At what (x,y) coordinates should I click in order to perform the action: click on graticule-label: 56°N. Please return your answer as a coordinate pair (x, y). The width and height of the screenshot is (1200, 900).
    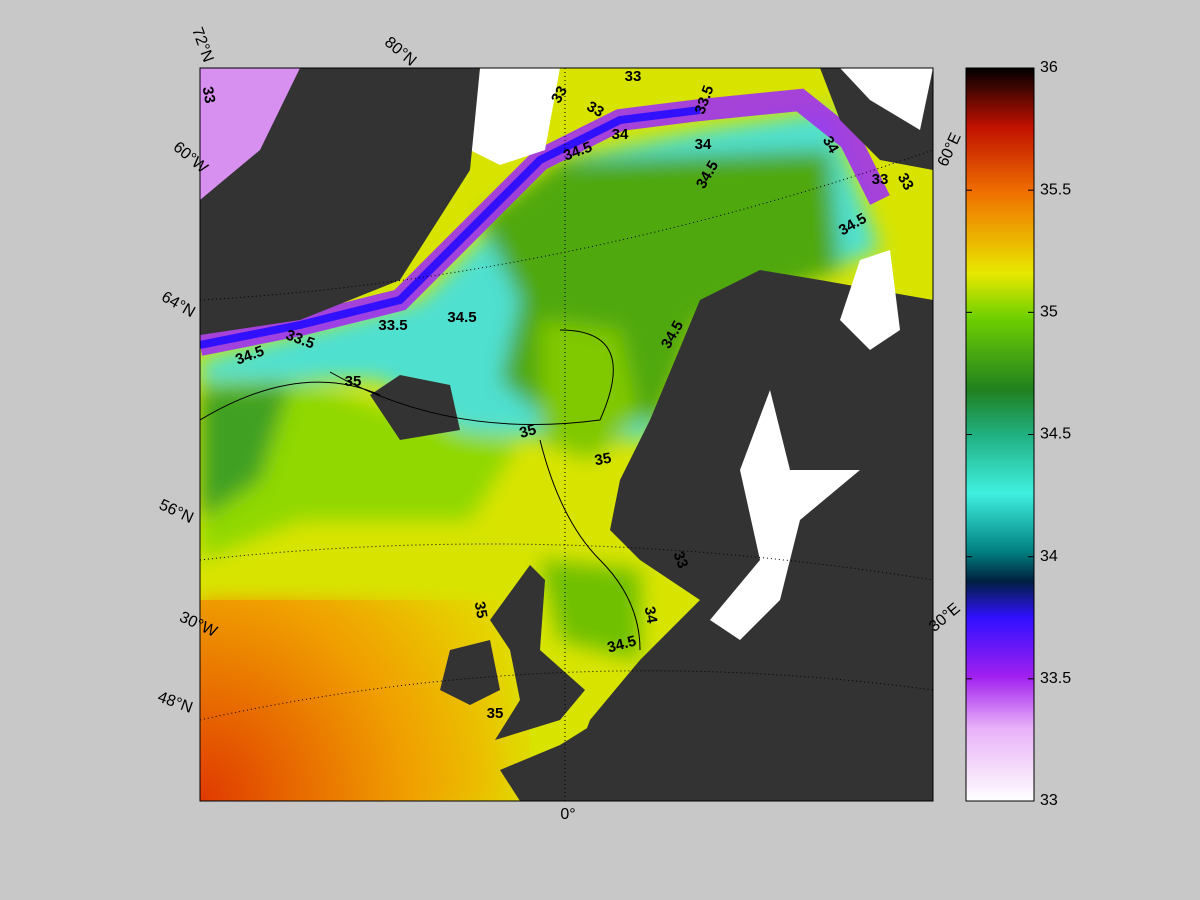
    Looking at the image, I should click on (176, 511).